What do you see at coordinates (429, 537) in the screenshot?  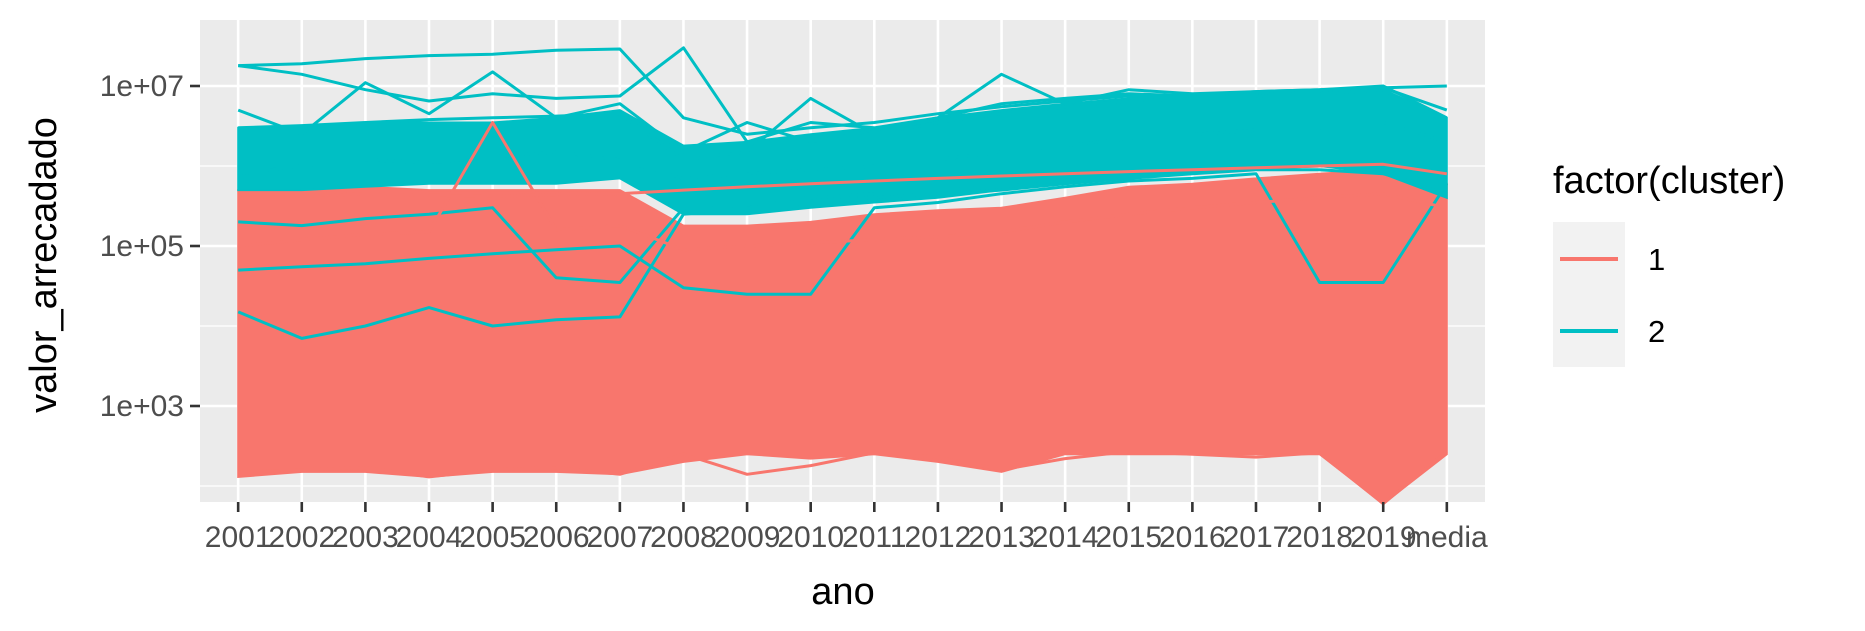 I see `x-tick-label: 2004` at bounding box center [429, 537].